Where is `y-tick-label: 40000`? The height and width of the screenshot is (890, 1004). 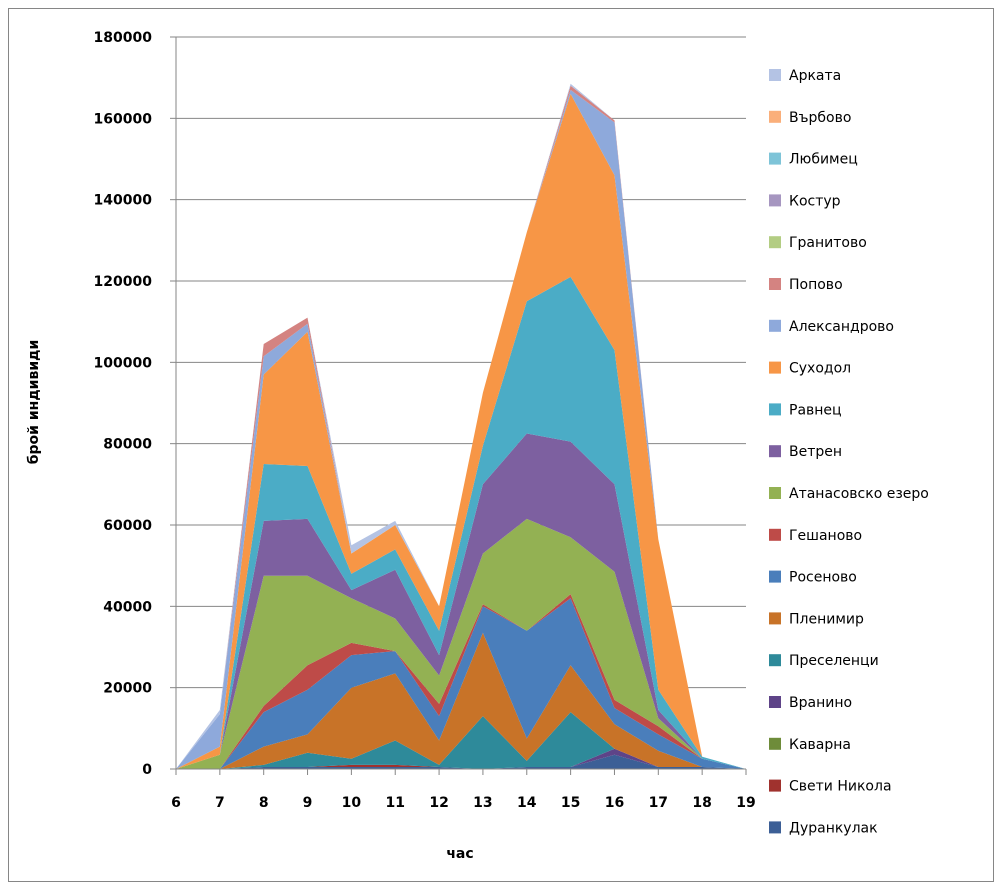 y-tick-label: 40000 is located at coordinates (127, 607).